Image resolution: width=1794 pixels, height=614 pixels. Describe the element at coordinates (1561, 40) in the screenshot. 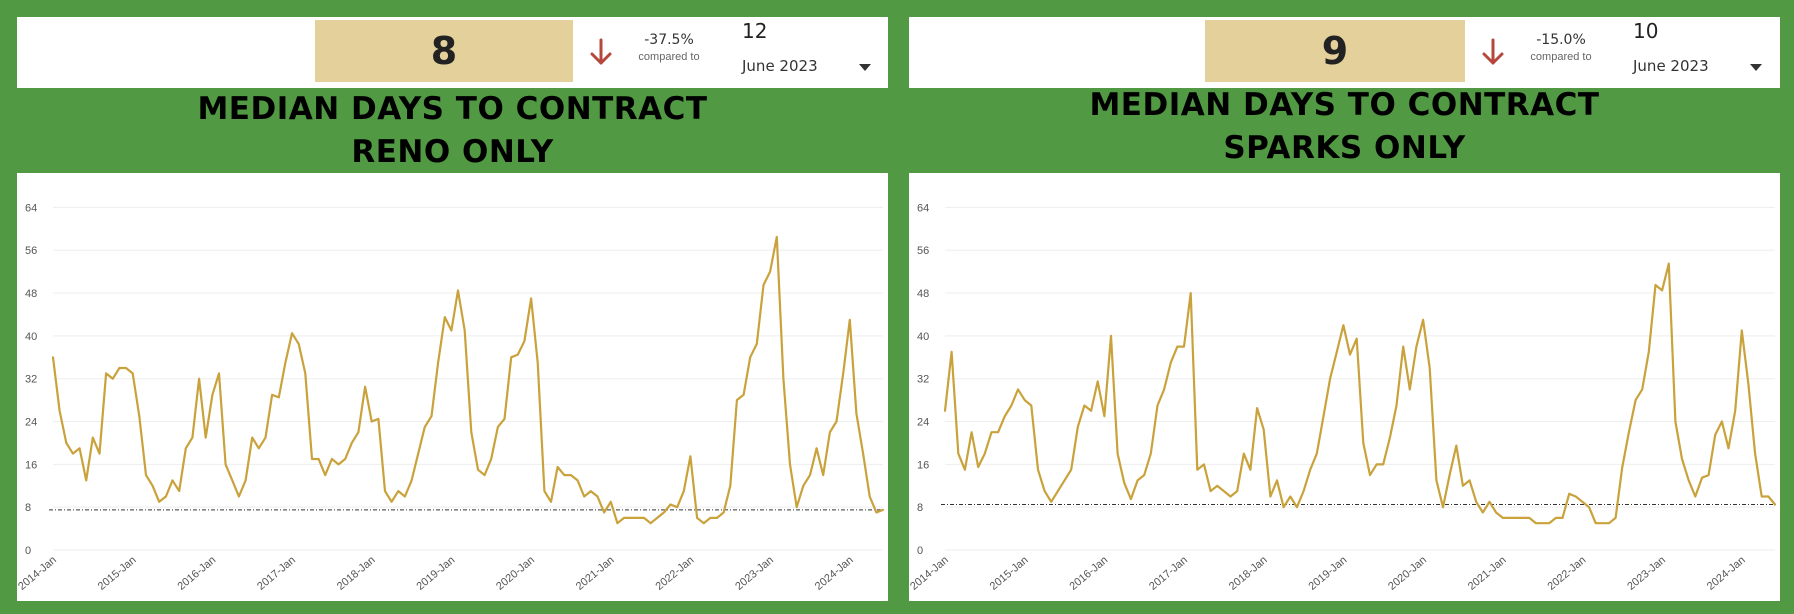

I see `delta-percent: -15.0%` at that location.